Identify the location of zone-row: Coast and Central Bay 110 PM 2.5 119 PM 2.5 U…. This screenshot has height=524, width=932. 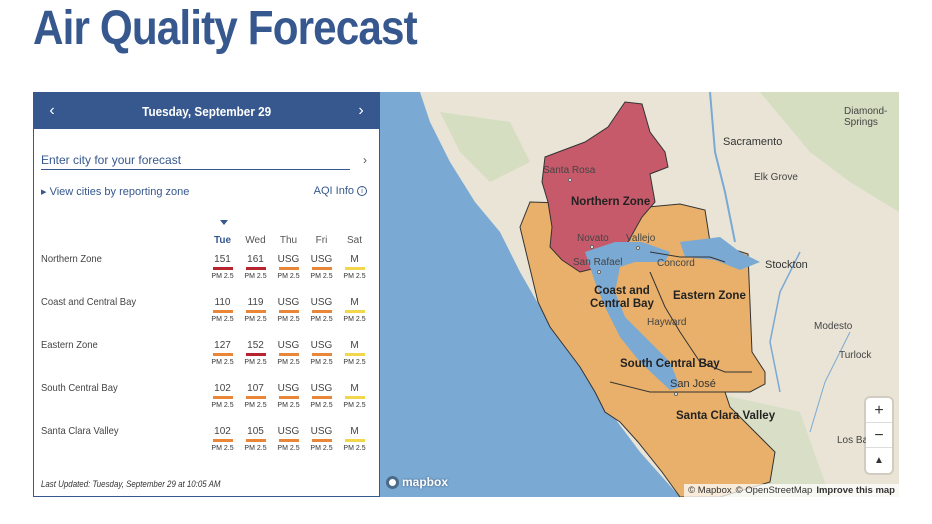
(206, 316).